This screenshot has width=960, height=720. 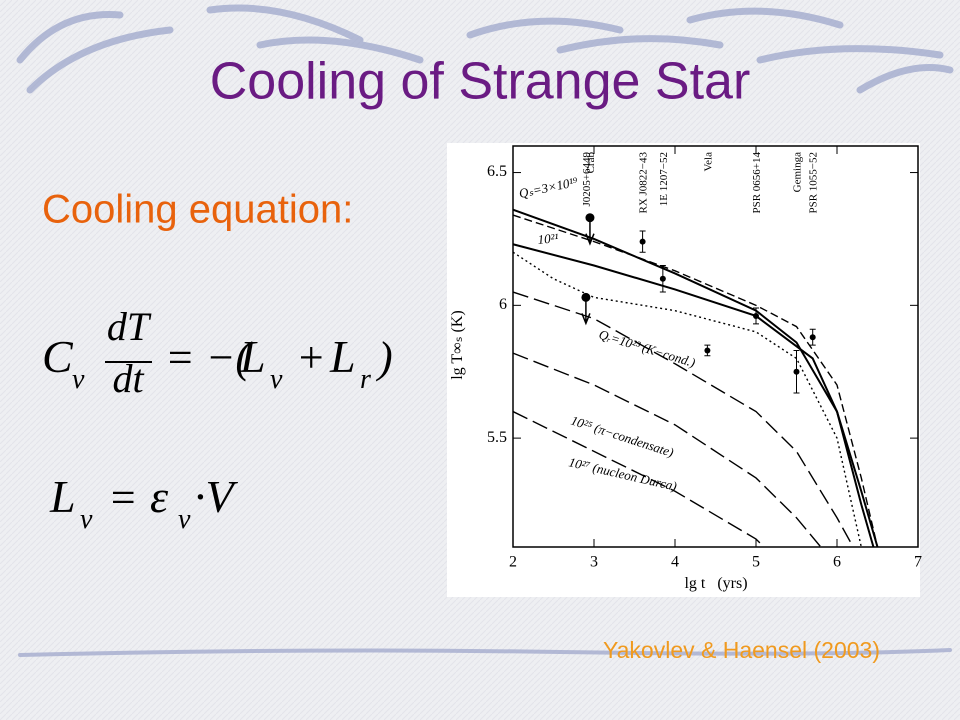 What do you see at coordinates (591, 163) in the screenshot?
I see `source-label: Crab` at bounding box center [591, 163].